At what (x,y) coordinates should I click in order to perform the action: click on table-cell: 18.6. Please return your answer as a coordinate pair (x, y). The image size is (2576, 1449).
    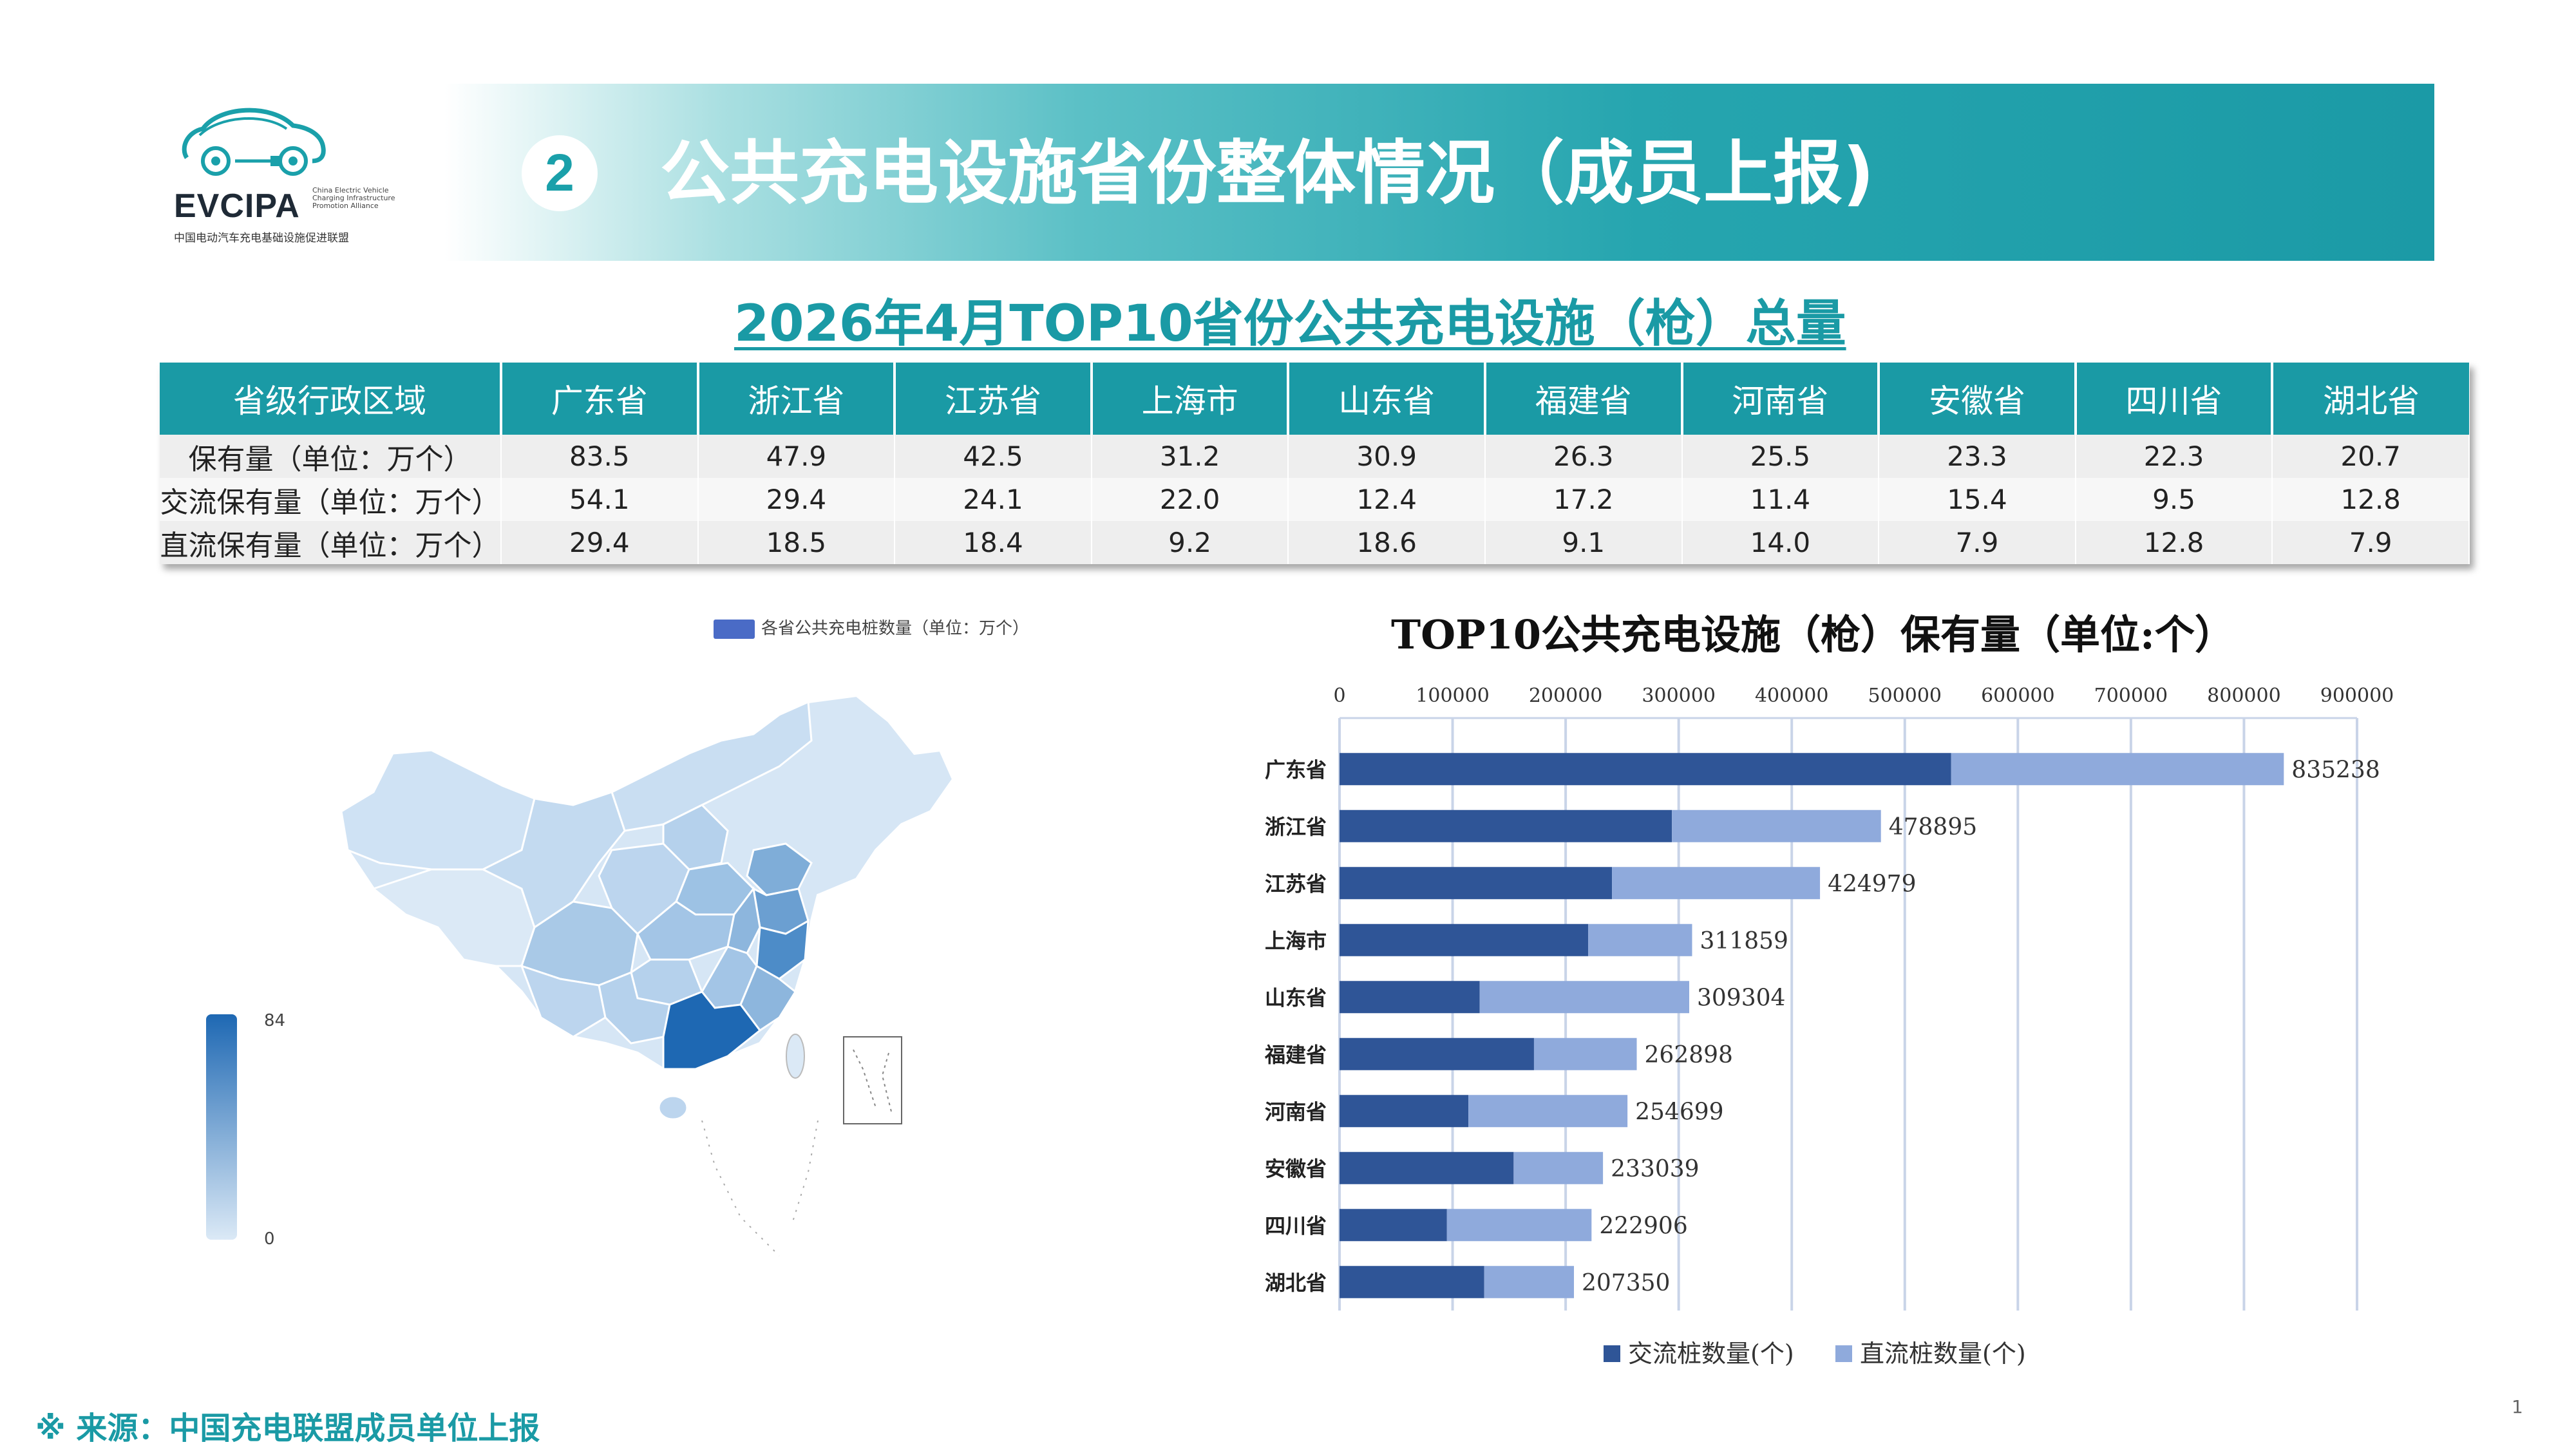
    Looking at the image, I should click on (1387, 542).